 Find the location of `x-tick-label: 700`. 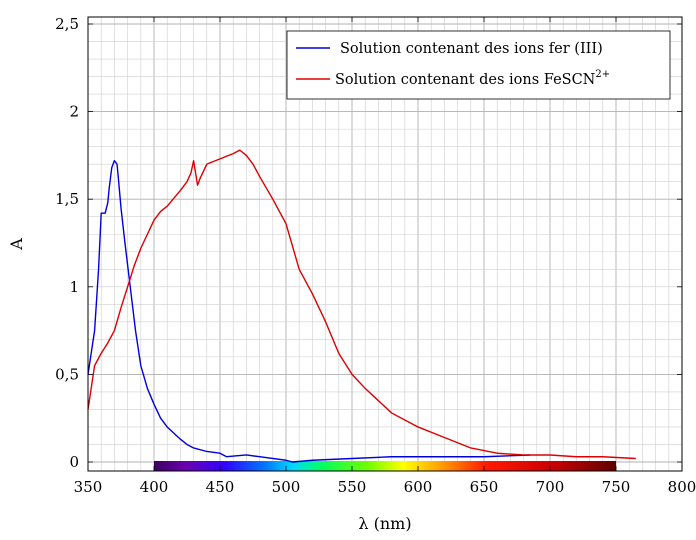

x-tick-label: 700 is located at coordinates (550, 487).